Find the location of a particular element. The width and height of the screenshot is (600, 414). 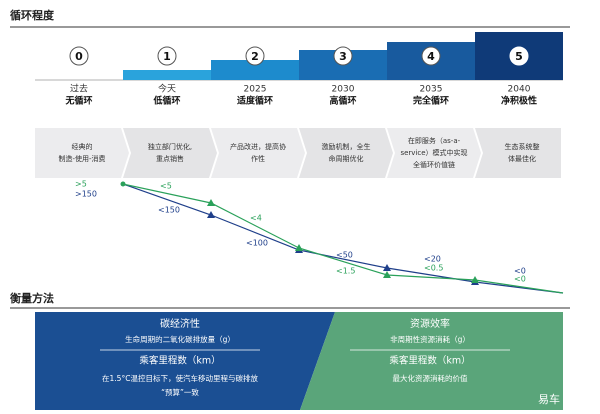

line-label: <5 is located at coordinates (166, 186).